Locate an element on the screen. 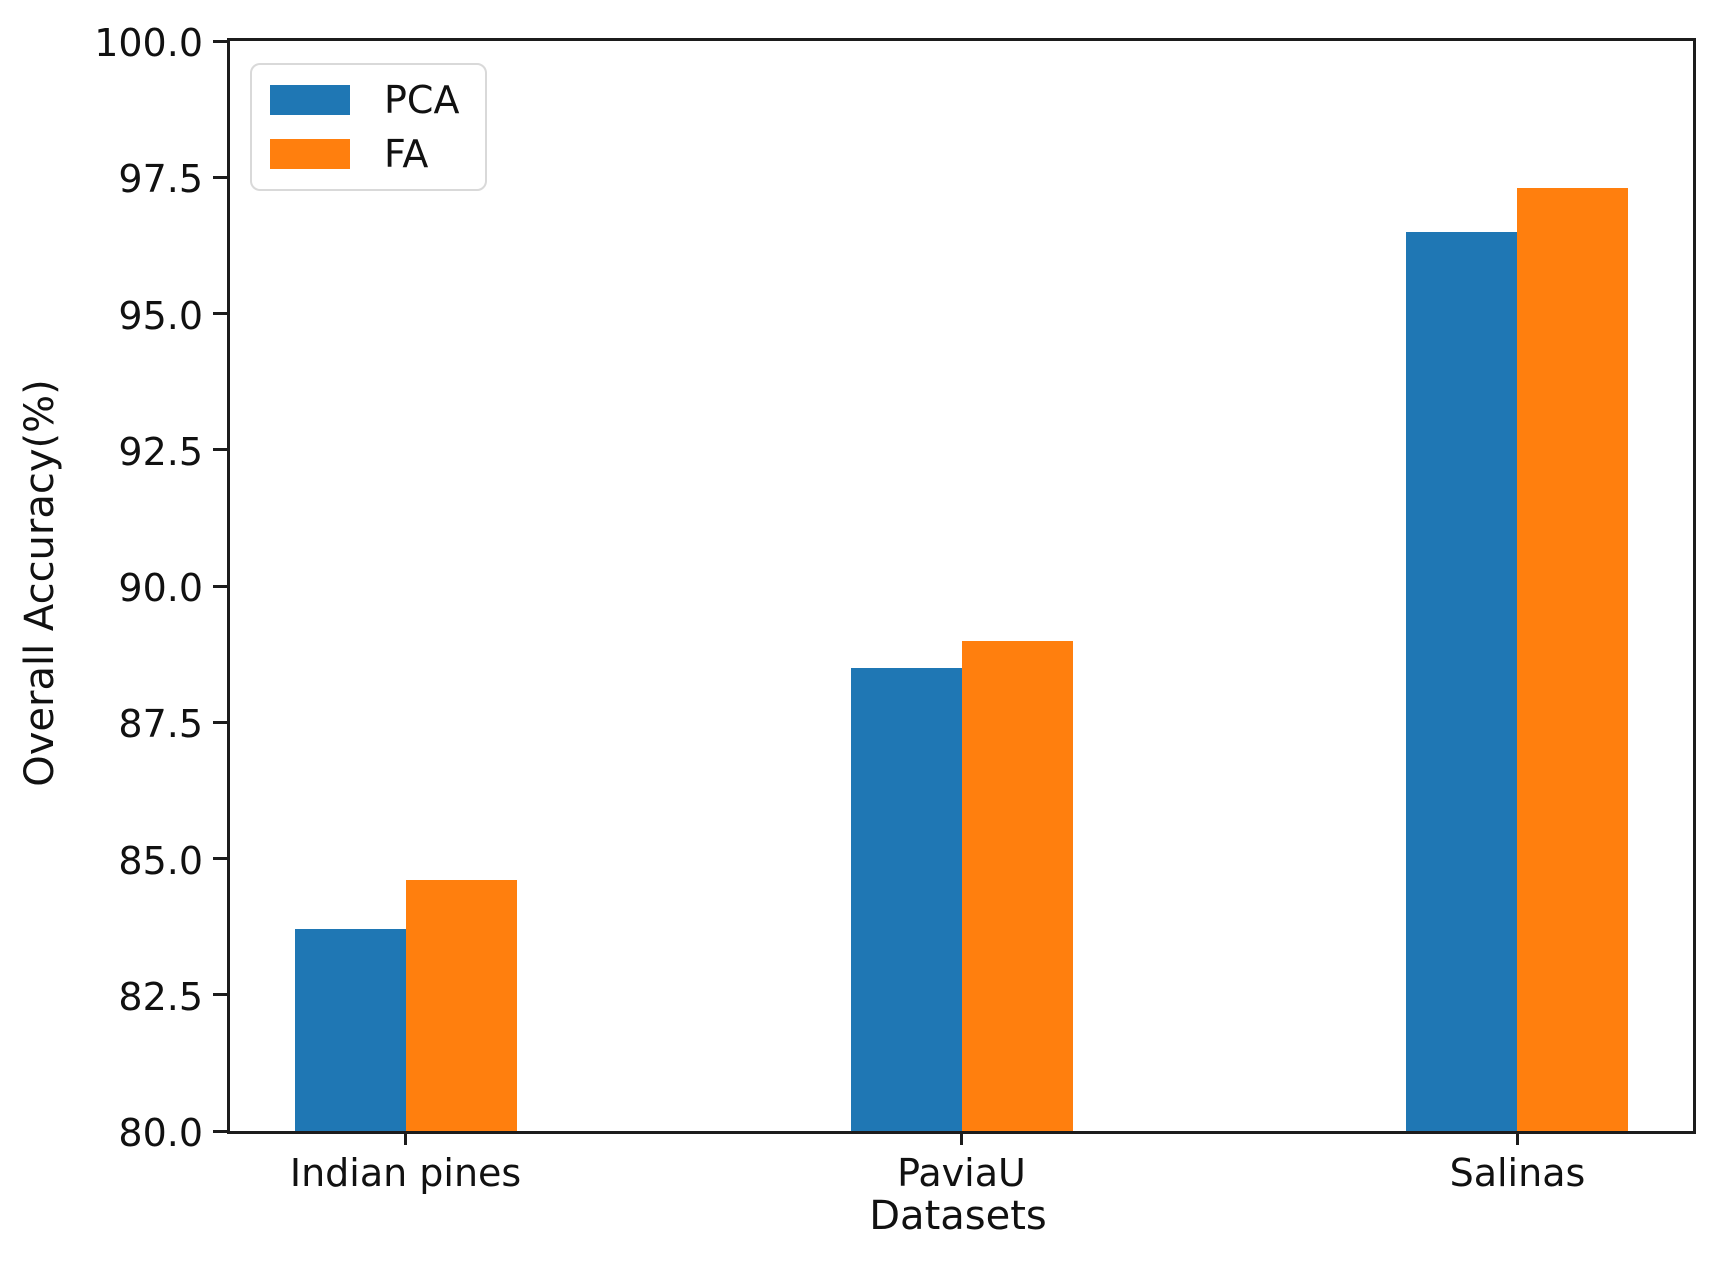 The height and width of the screenshot is (1266, 1720). y-tick-label: 95.0 is located at coordinates (160, 315).